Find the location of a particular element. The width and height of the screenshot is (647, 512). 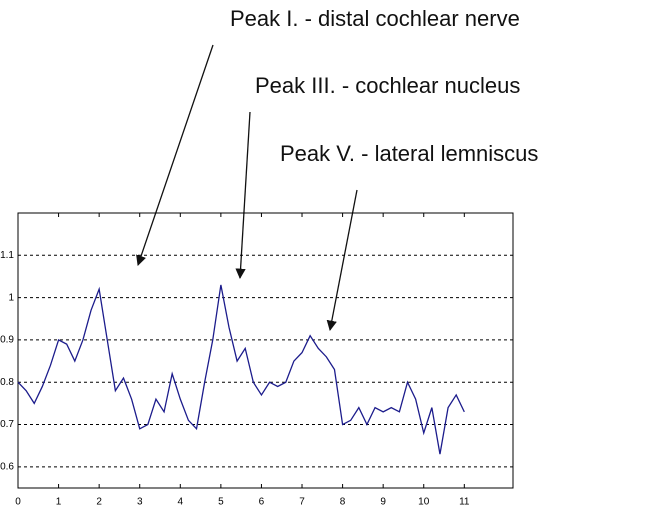

y-tick-label: 0.9 is located at coordinates (7, 340).